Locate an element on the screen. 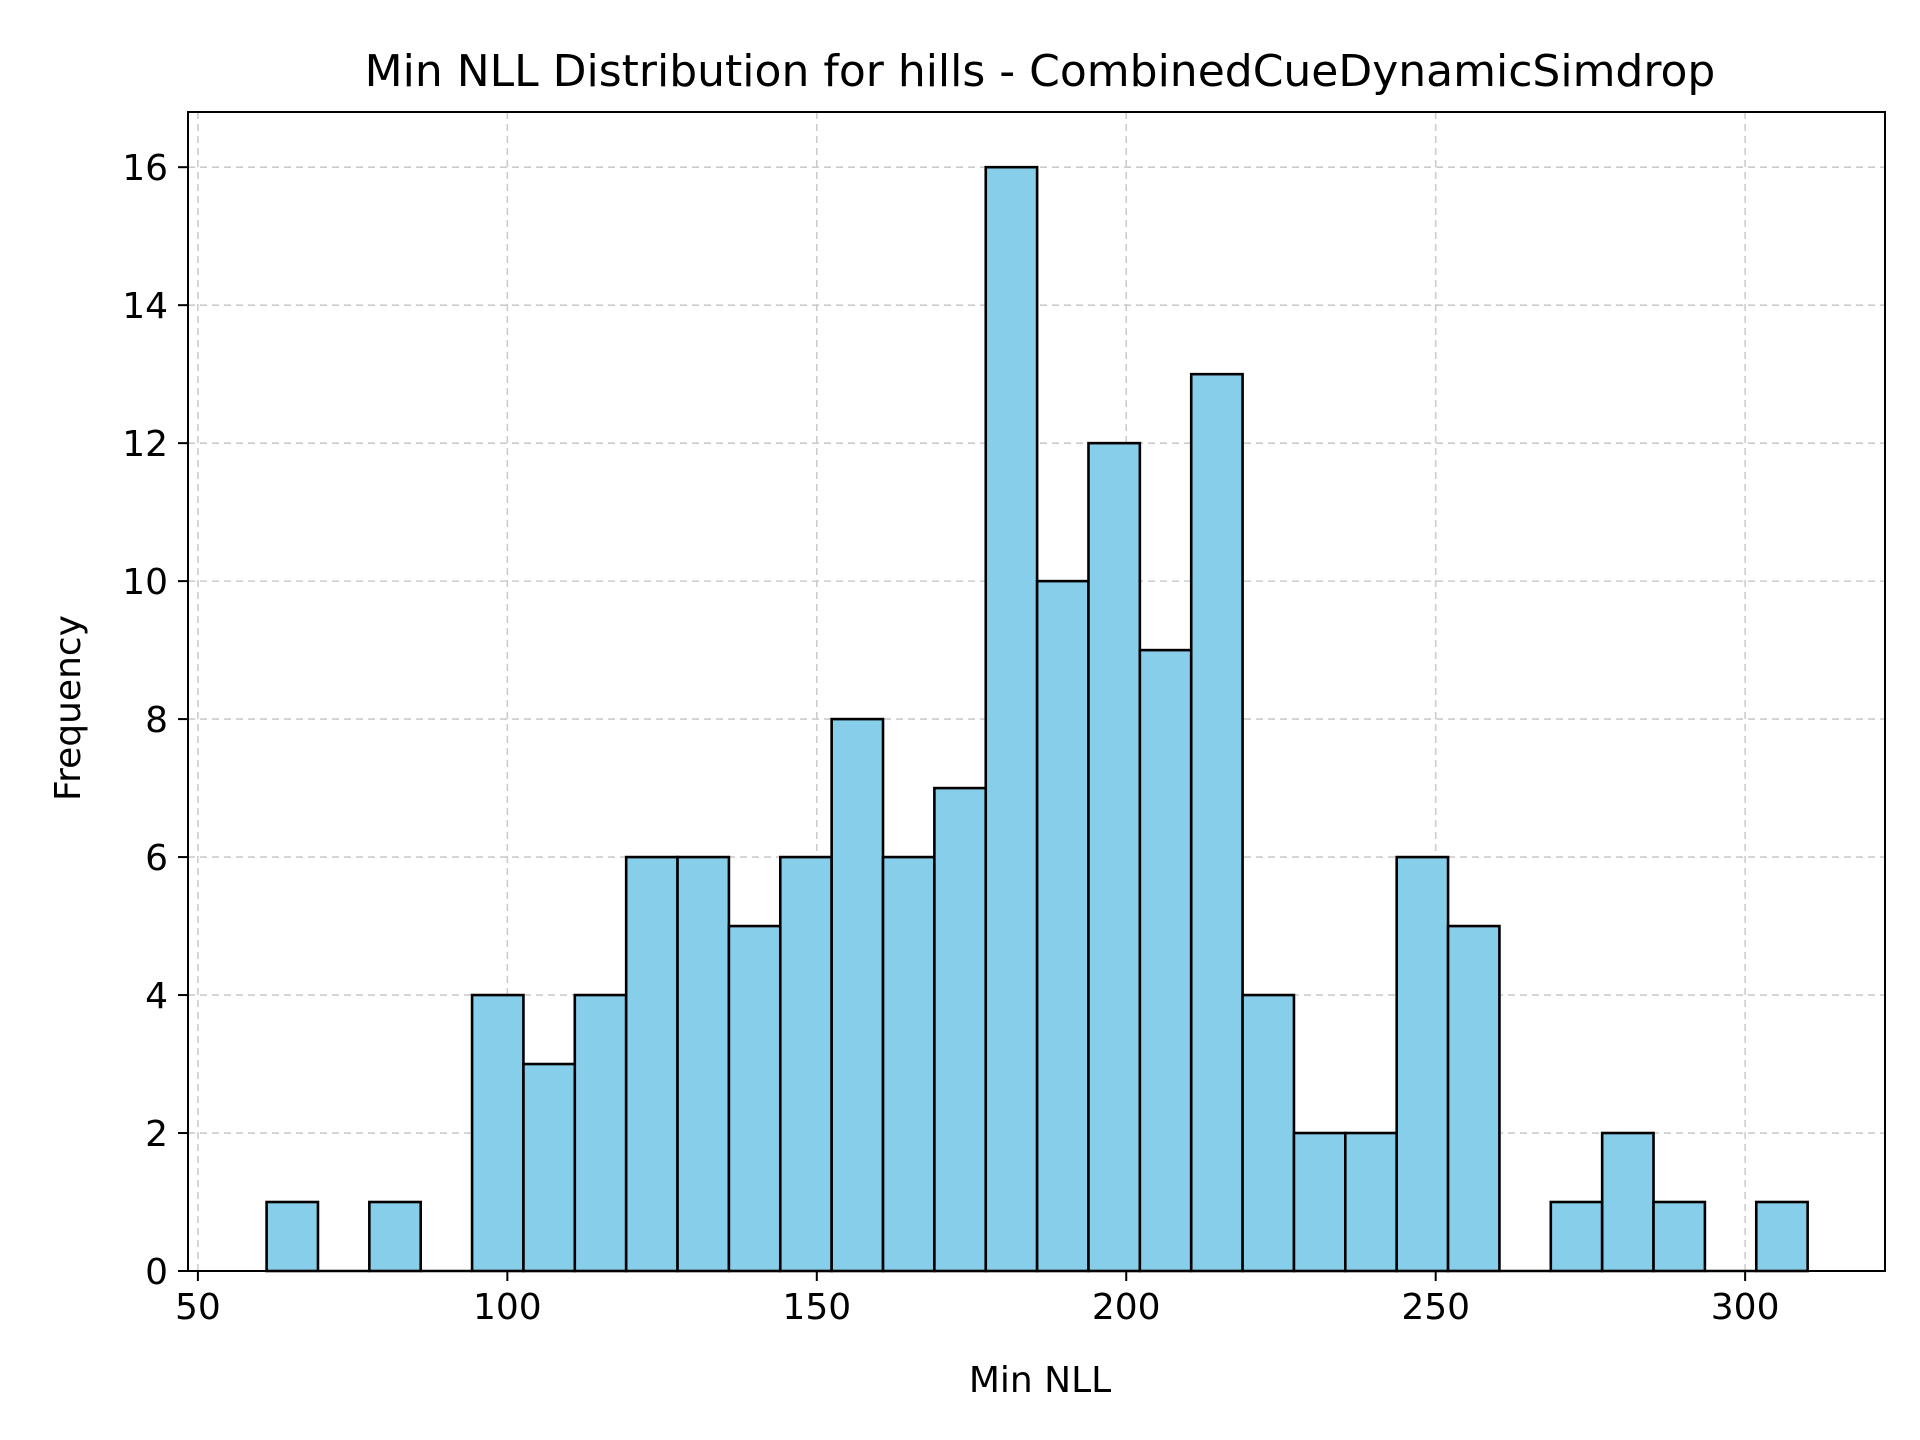 This screenshot has height=1440, width=1920. y-tick-label: 6 is located at coordinates (156, 858).